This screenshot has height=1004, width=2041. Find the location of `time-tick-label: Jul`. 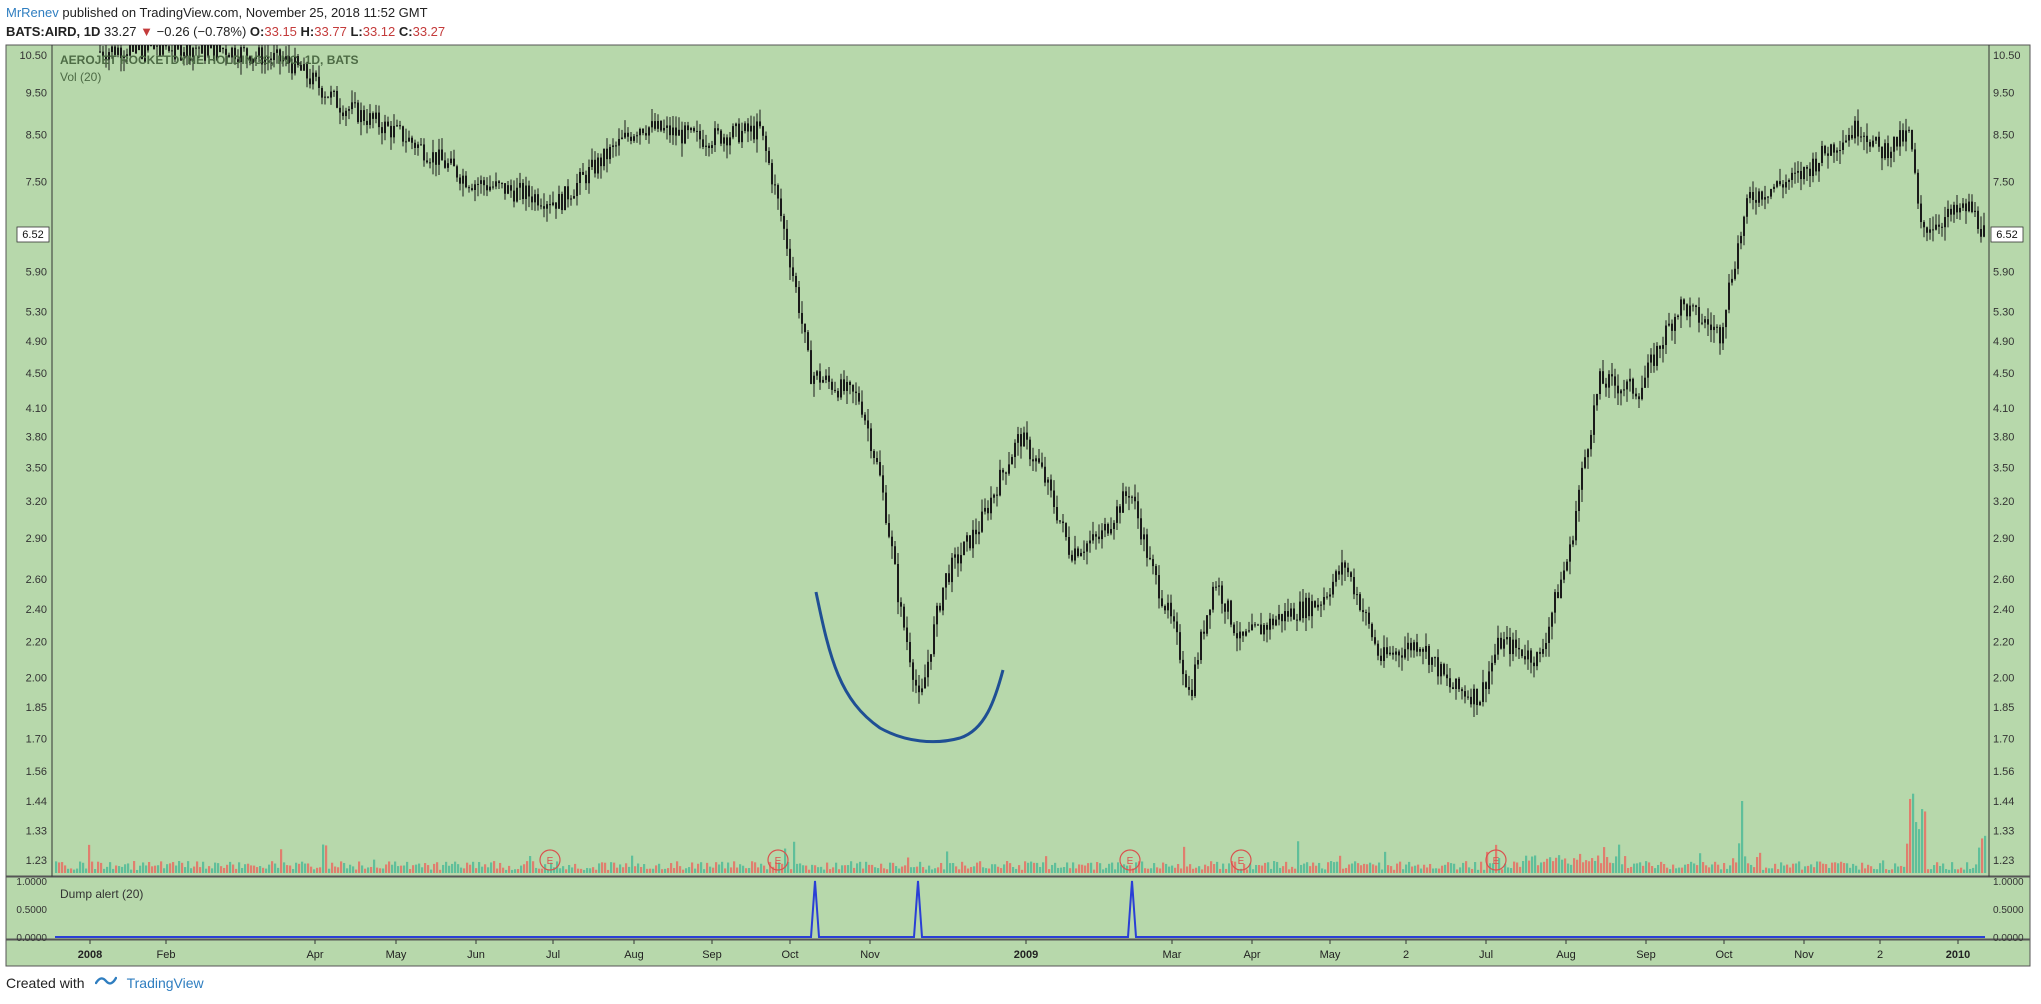

time-tick-label: Jul is located at coordinates (553, 955).